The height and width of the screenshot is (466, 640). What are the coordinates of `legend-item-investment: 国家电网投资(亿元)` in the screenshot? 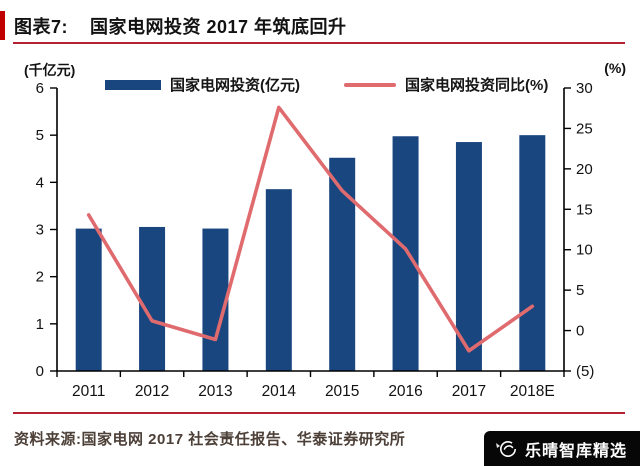 It's located at (202, 84).